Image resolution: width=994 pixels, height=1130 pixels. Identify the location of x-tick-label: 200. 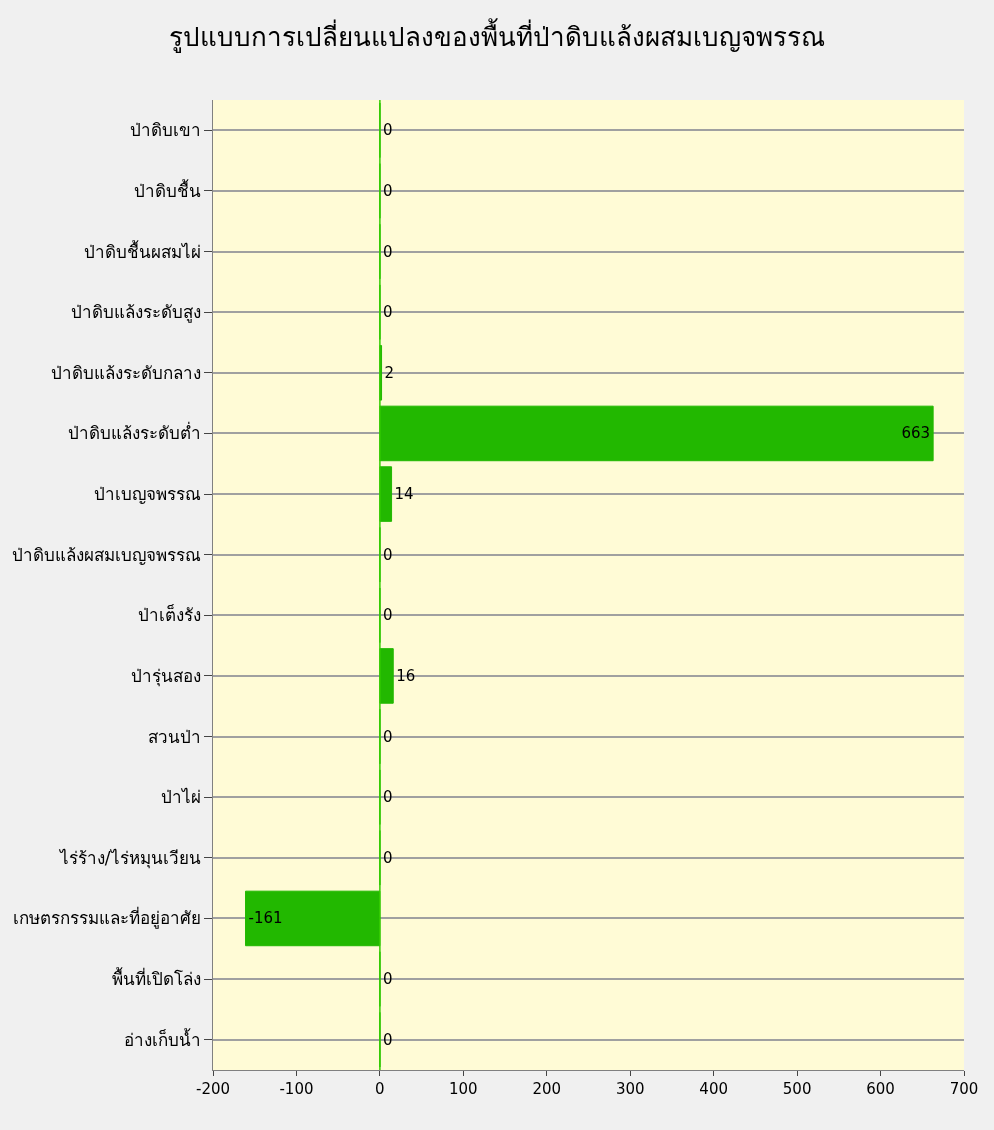
(547, 1089).